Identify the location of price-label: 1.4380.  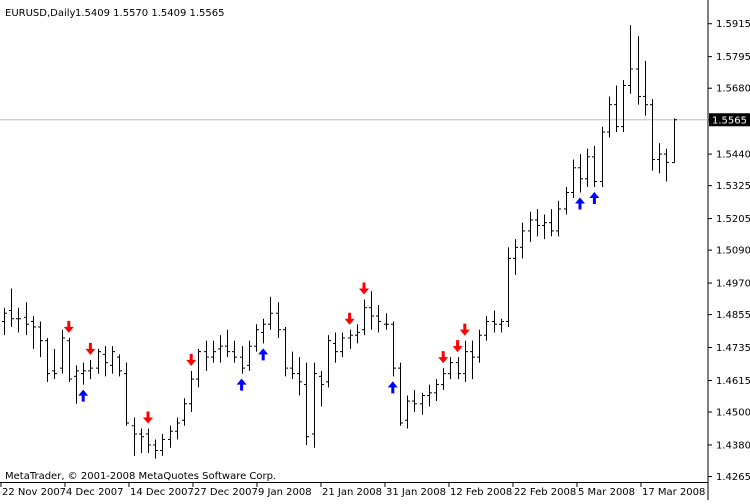
(733, 445).